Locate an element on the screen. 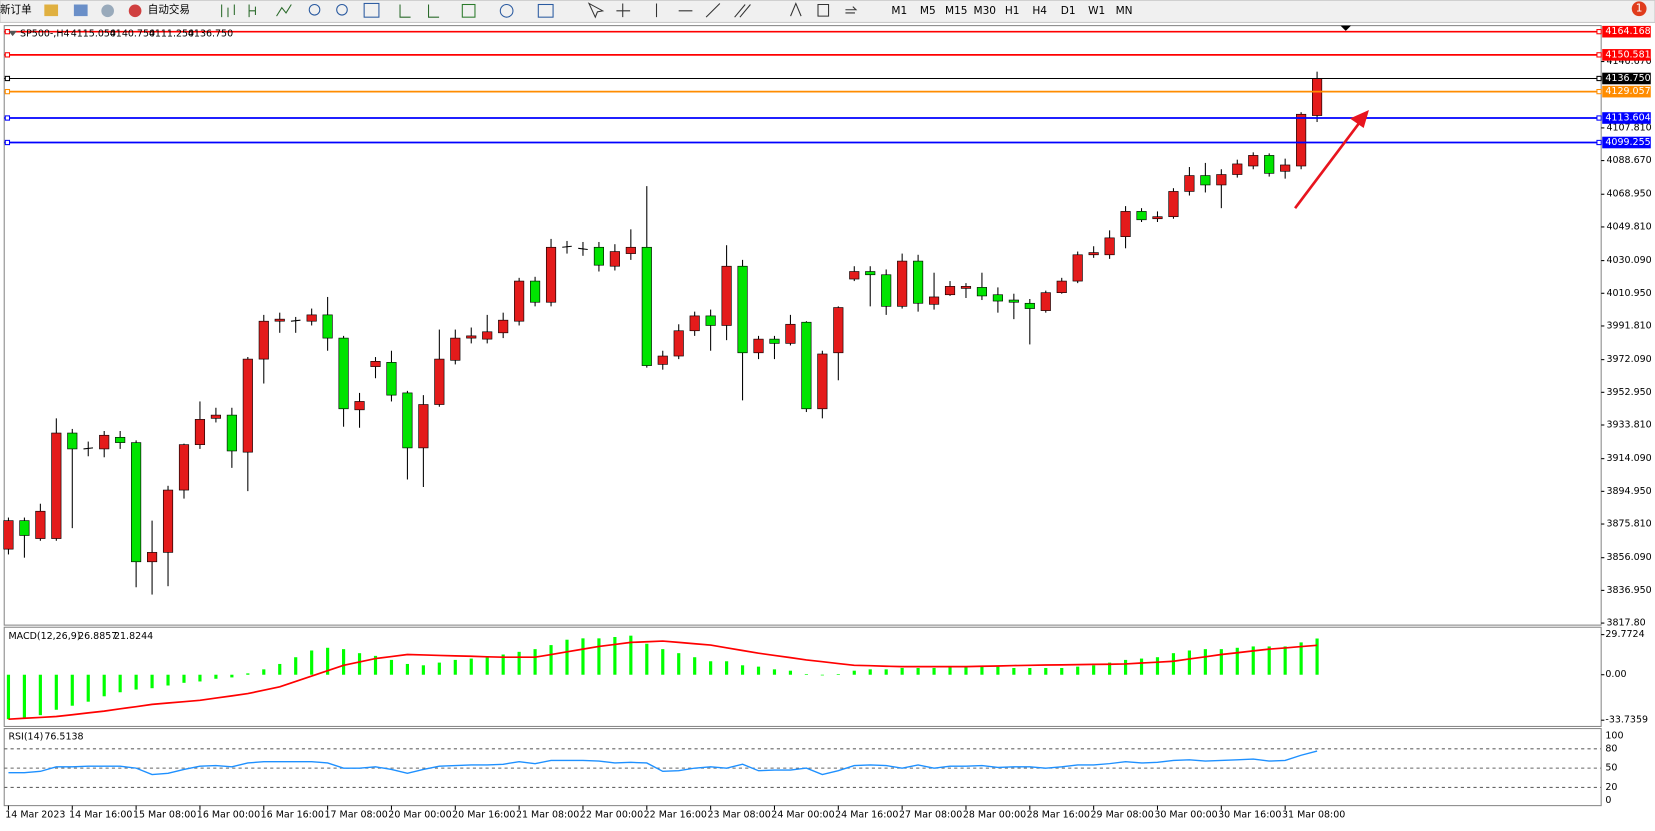 The image size is (1655, 831). timeframe-button: M15 is located at coordinates (956, 11).